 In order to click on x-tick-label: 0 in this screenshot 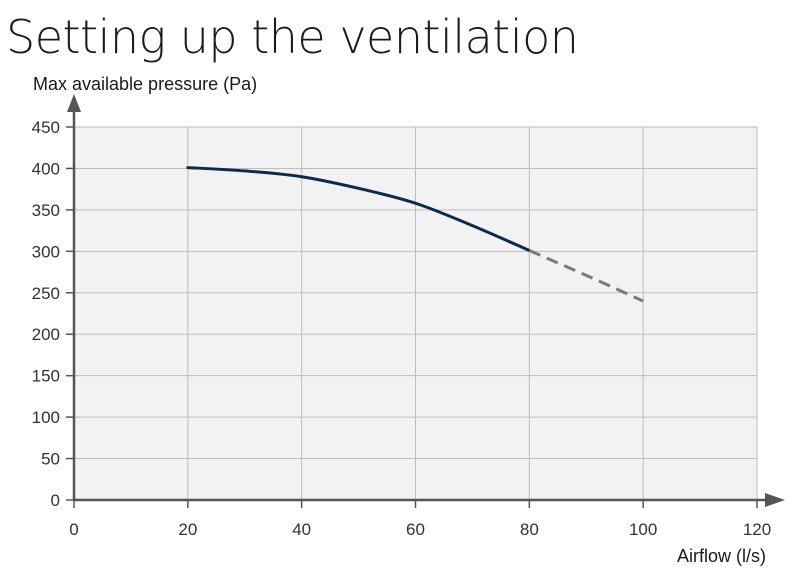, I will do `click(73, 529)`.